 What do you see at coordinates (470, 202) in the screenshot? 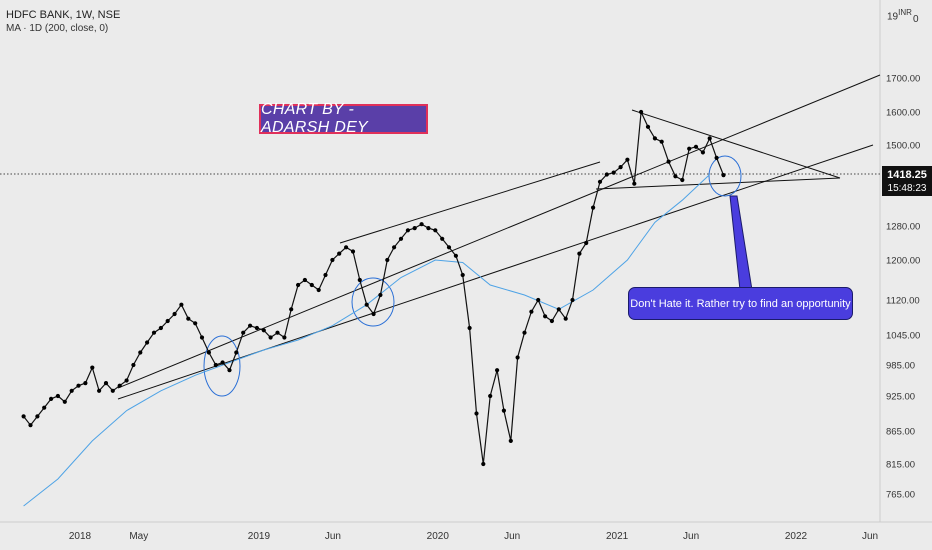
I see `mid-channel-line` at bounding box center [470, 202].